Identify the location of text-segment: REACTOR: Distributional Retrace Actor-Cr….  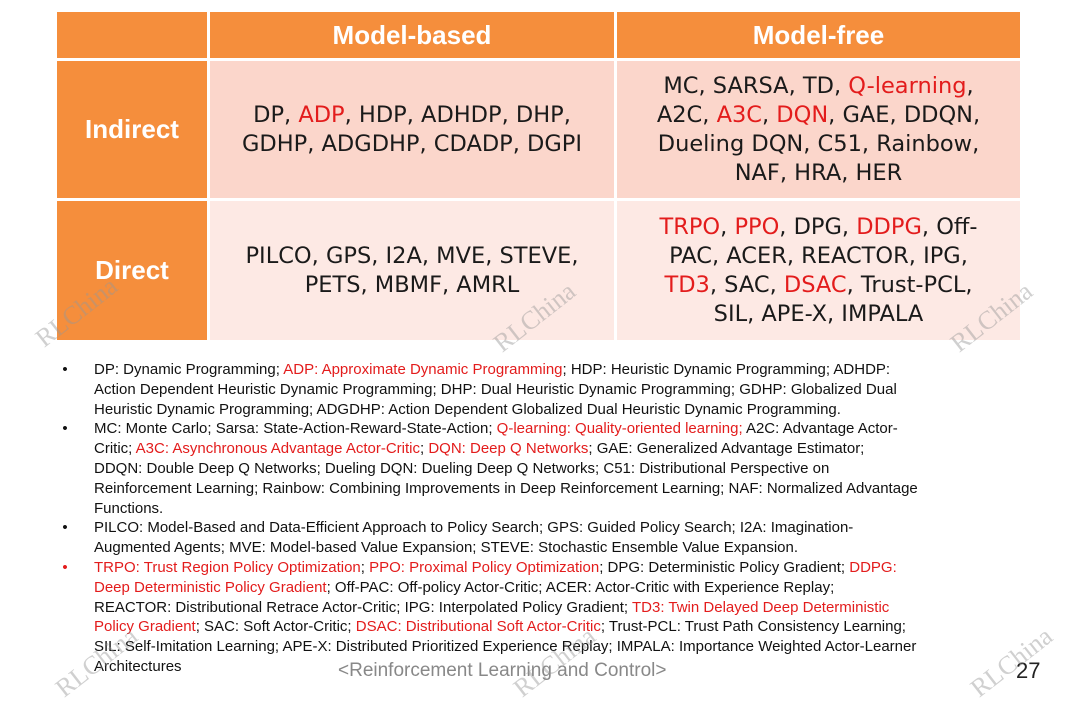
(363, 607).